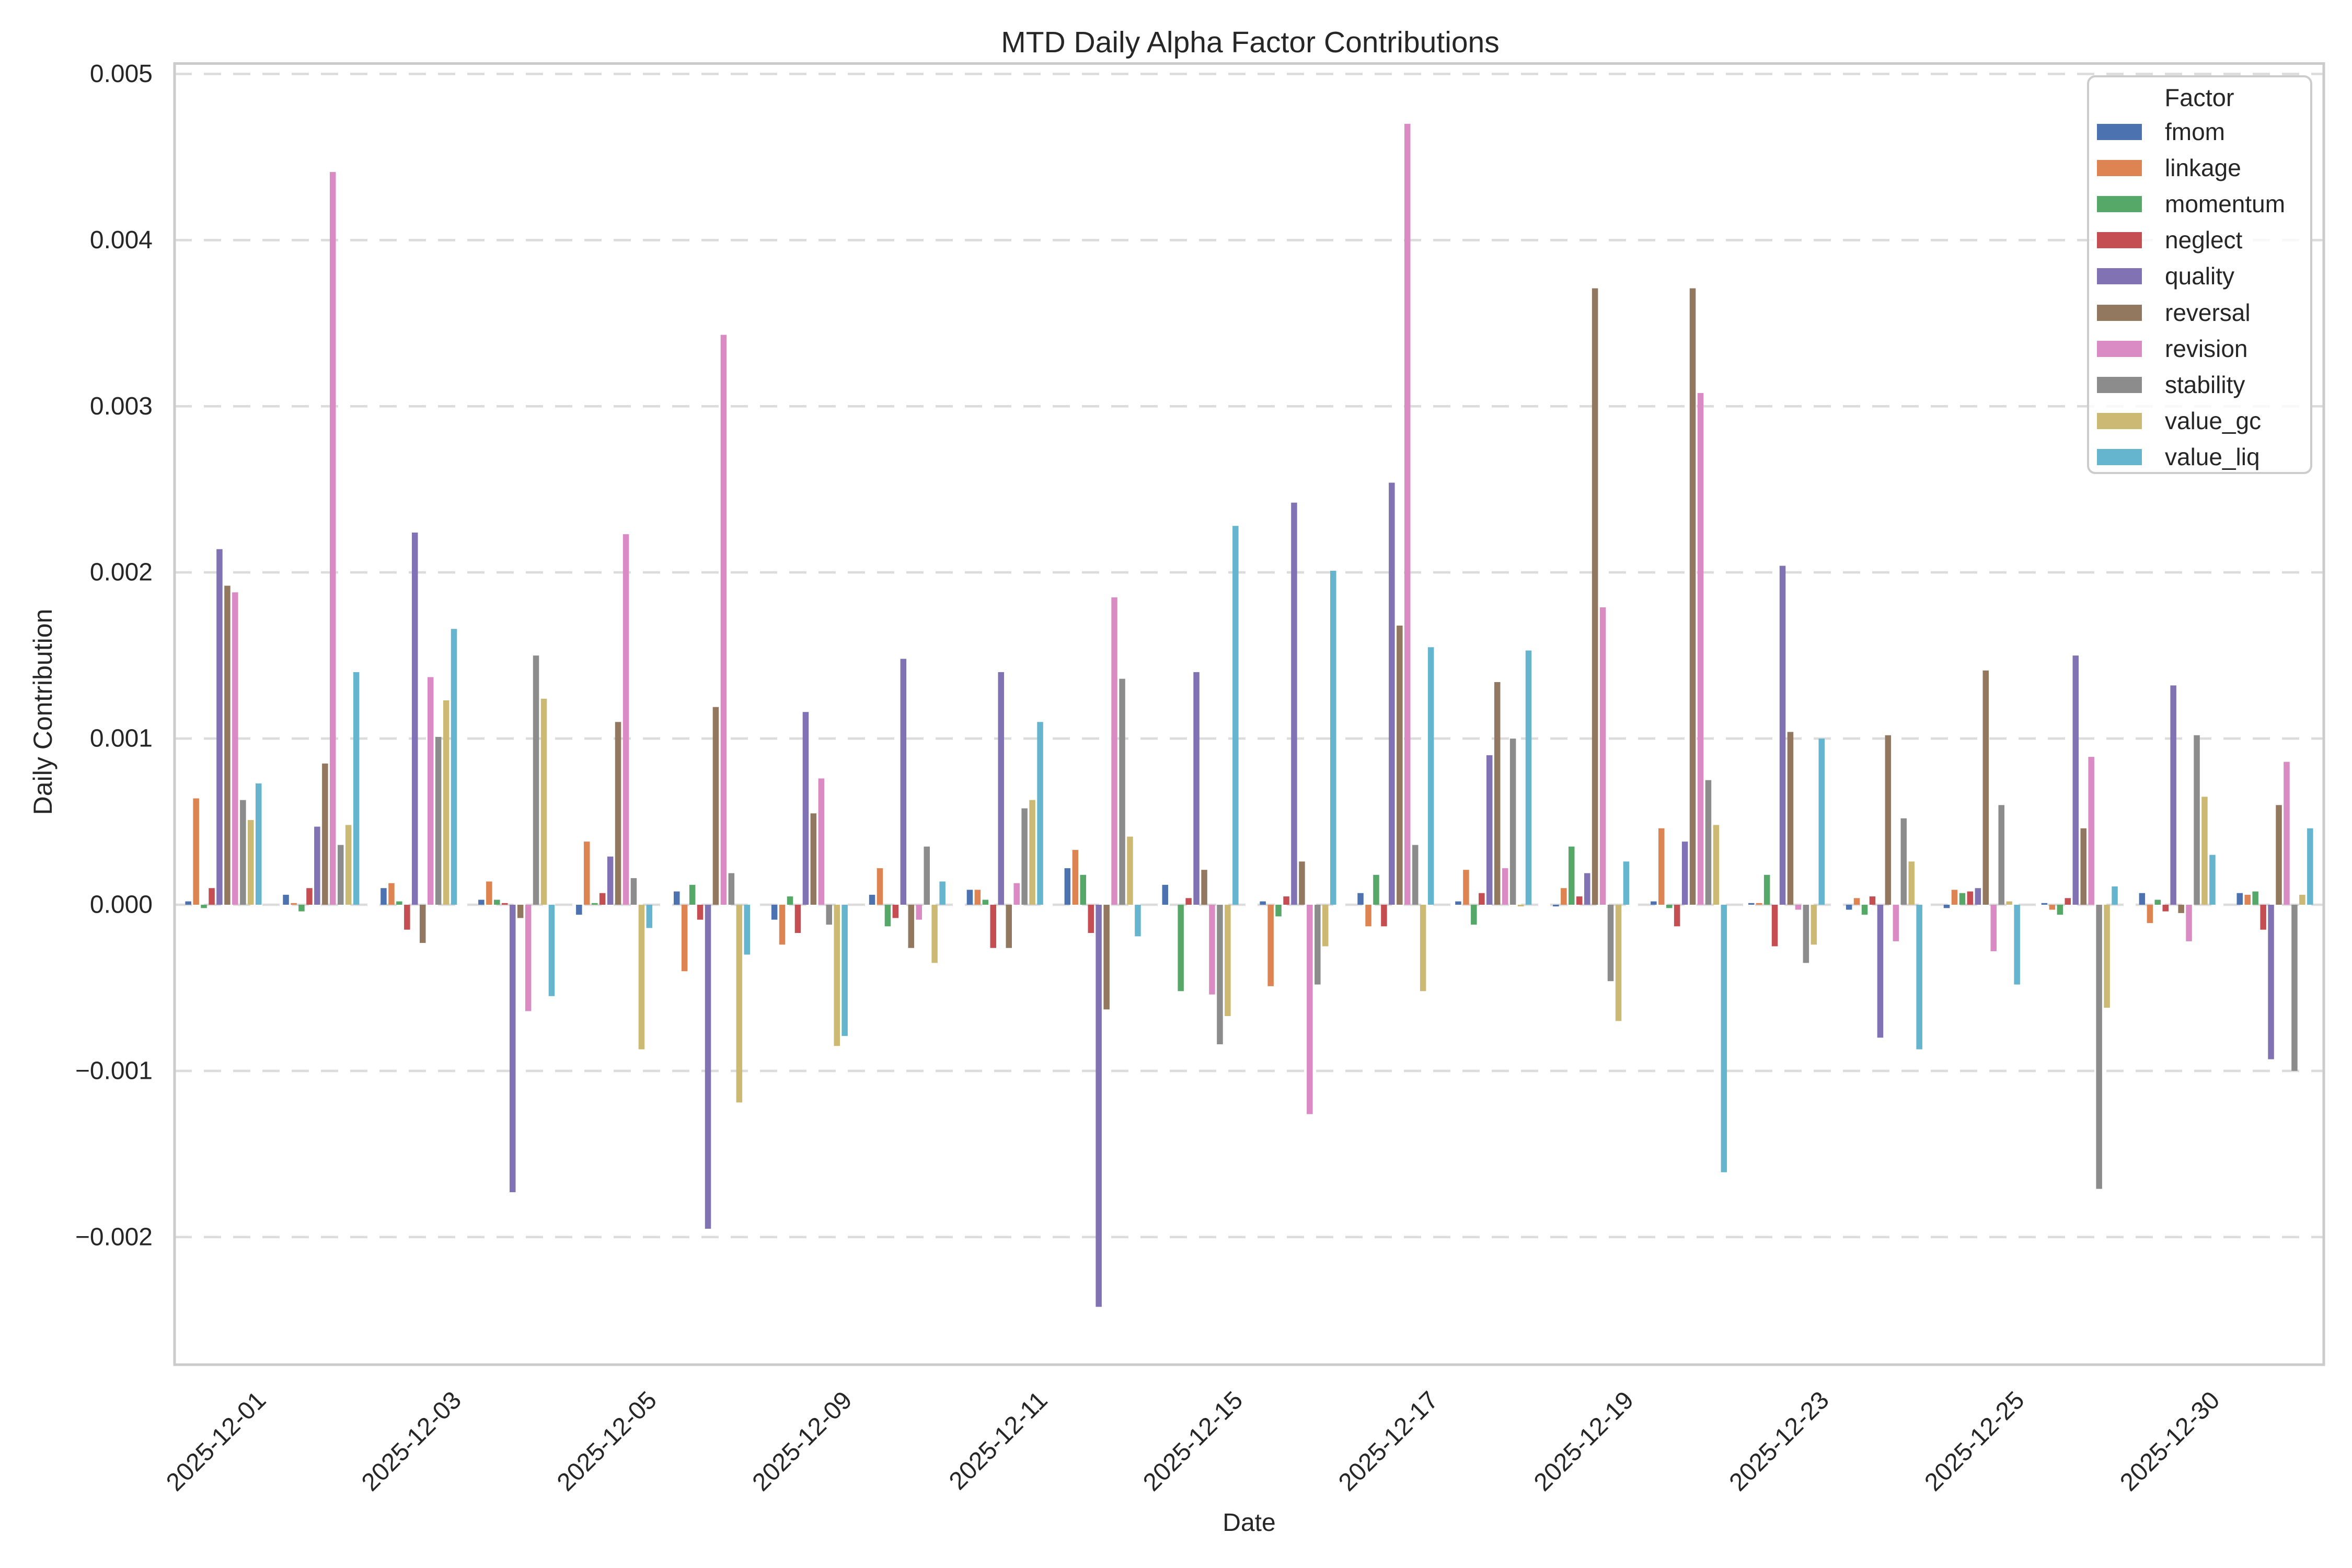 The image size is (2352, 1568). Describe the element at coordinates (2206, 348) in the screenshot. I see `svg-text: revision` at that location.